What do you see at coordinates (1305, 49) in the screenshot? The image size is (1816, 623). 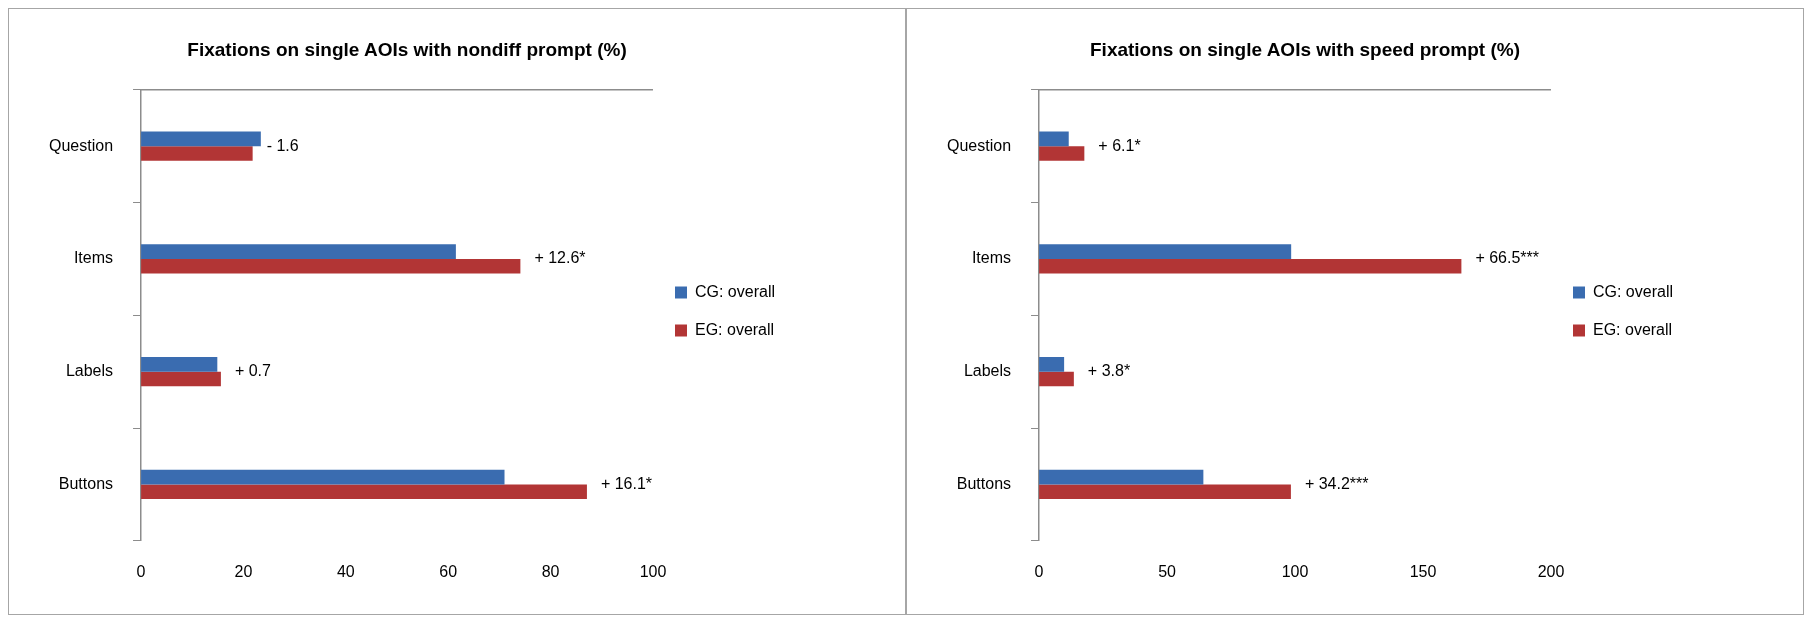 I see `chart-title: Fixations on single AOIs with speed prompt (%)` at bounding box center [1305, 49].